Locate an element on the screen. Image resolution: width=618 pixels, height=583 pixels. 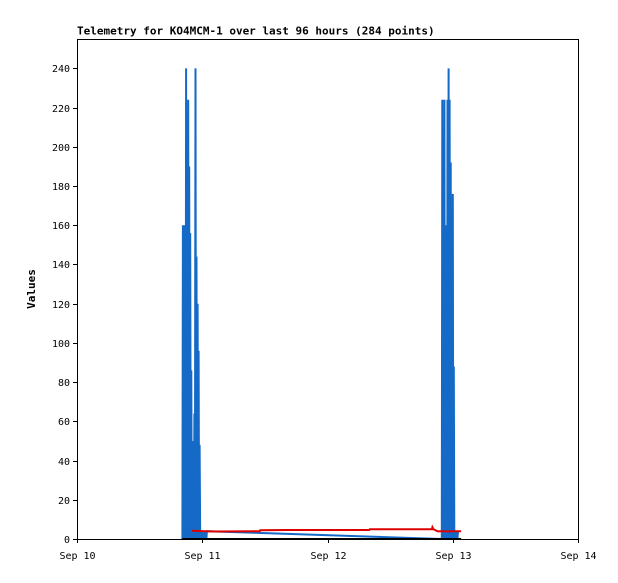
y-tick-label: 20 is located at coordinates (64, 501).